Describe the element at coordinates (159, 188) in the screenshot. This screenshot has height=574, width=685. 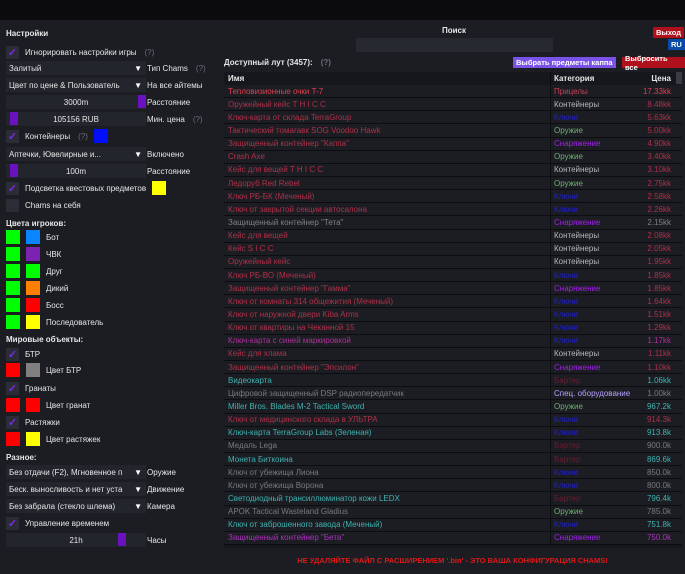
I see `quest-color-swatch` at that location.